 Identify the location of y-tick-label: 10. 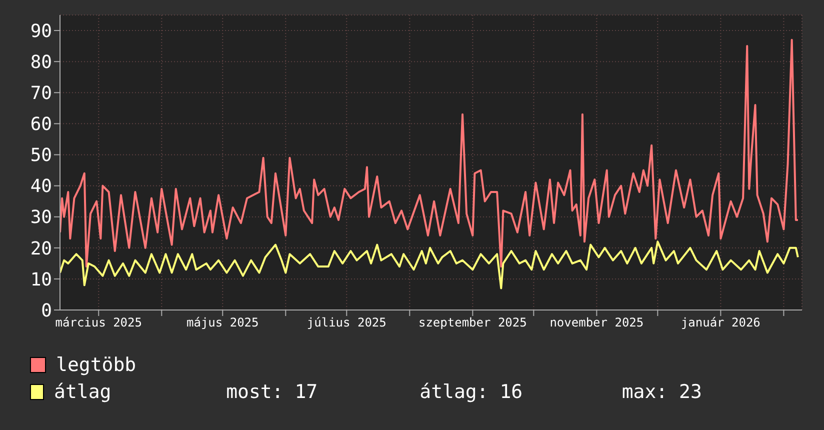
(41, 279).